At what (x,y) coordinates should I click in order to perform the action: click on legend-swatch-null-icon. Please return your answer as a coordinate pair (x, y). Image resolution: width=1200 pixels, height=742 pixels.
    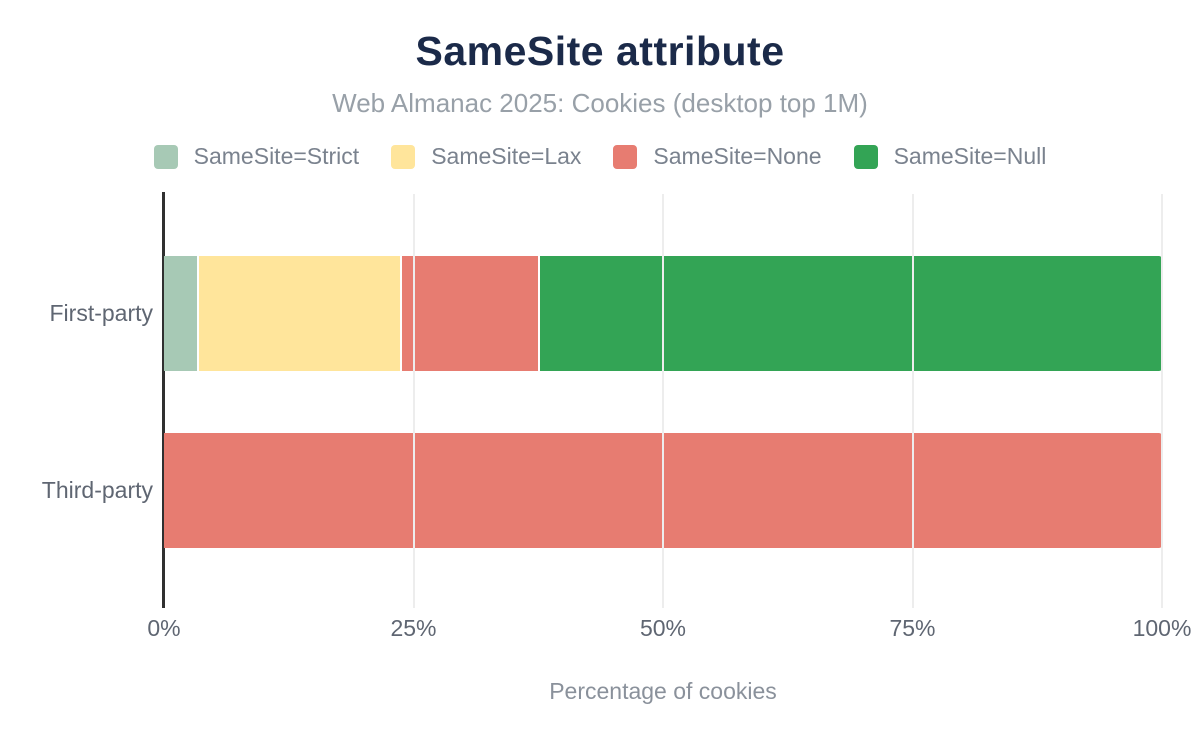
    Looking at the image, I should click on (865, 156).